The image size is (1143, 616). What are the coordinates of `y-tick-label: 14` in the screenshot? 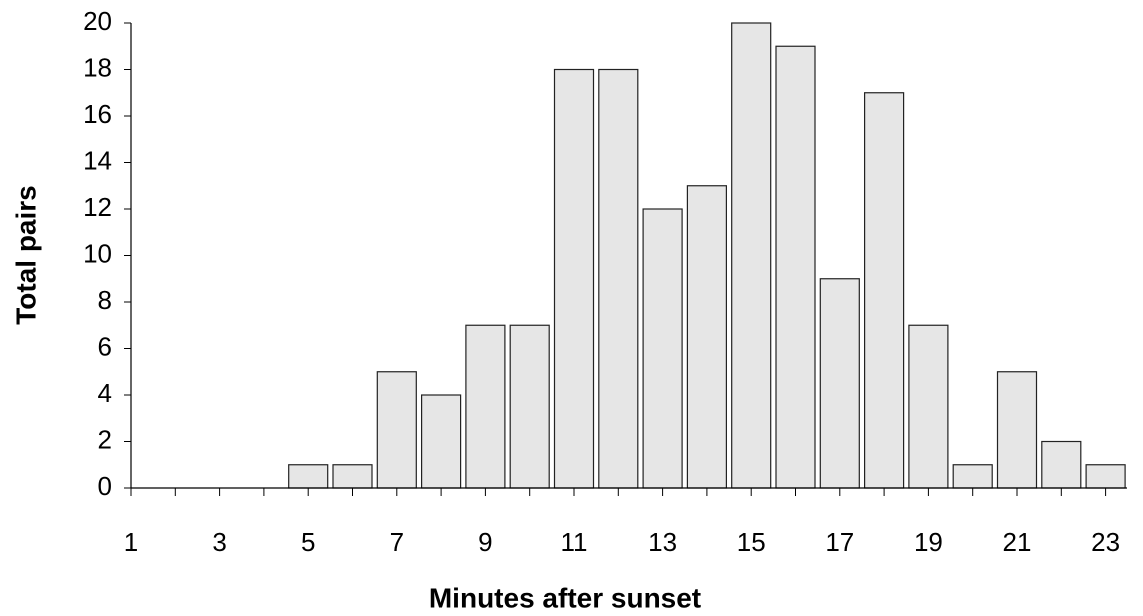 It's located at (97, 160).